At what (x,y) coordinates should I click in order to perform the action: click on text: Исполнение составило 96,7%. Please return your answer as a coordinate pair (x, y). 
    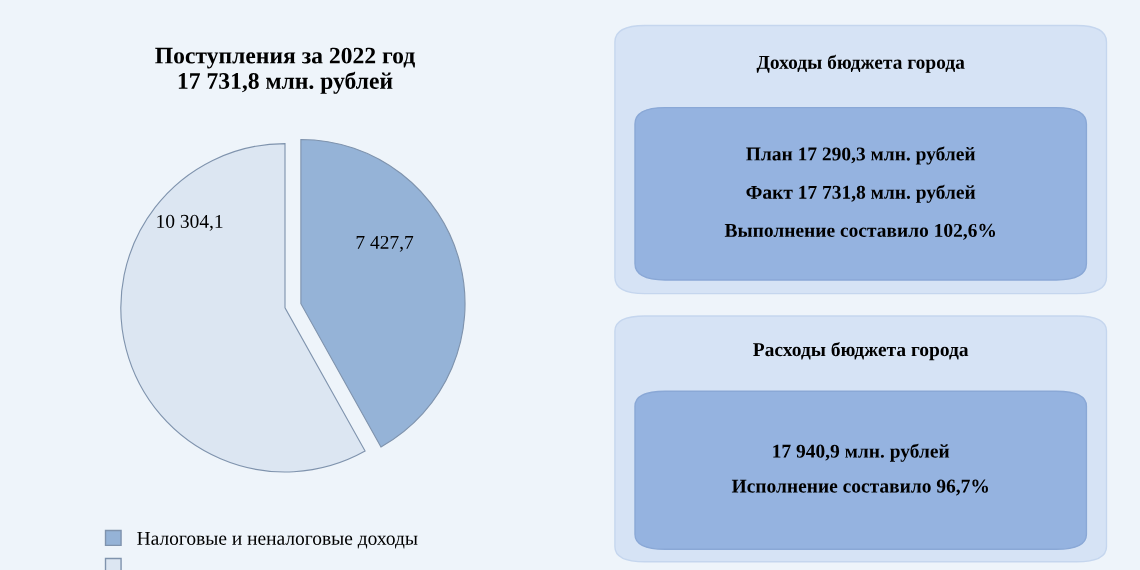
    Looking at the image, I should click on (859, 487).